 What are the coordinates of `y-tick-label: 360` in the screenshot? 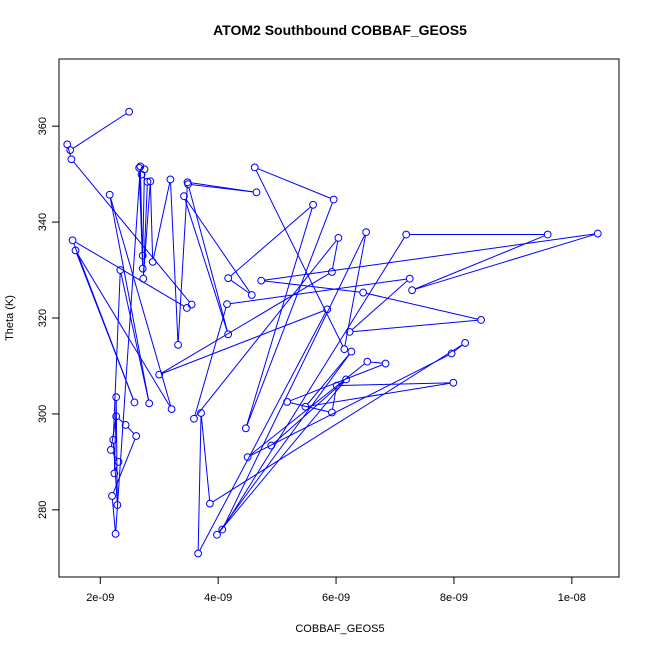 It's located at (43, 126).